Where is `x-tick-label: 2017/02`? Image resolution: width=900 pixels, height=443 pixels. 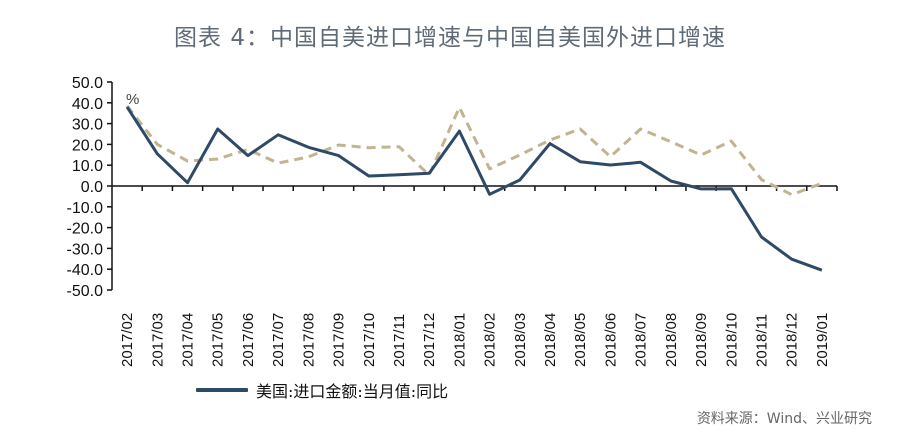
x-tick-label: 2017/02 is located at coordinates (127, 340).